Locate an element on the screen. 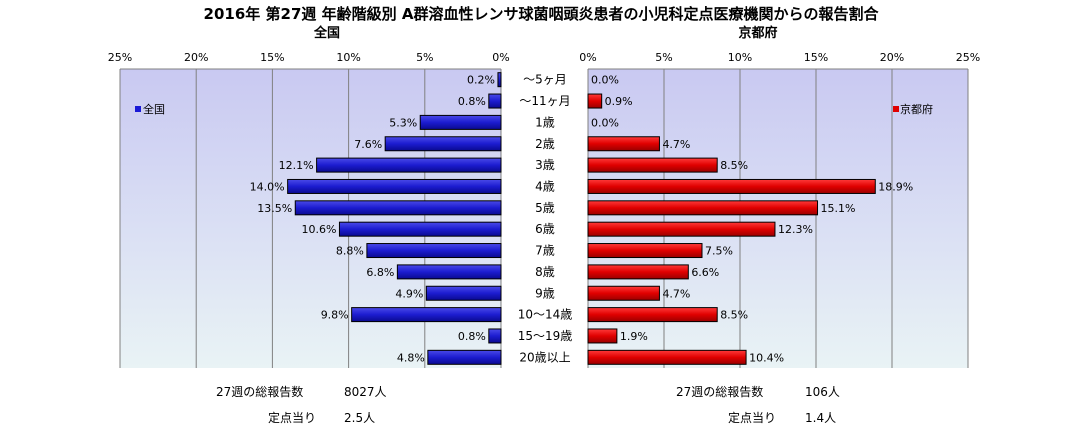  category-label: 4歳 is located at coordinates (545, 186).